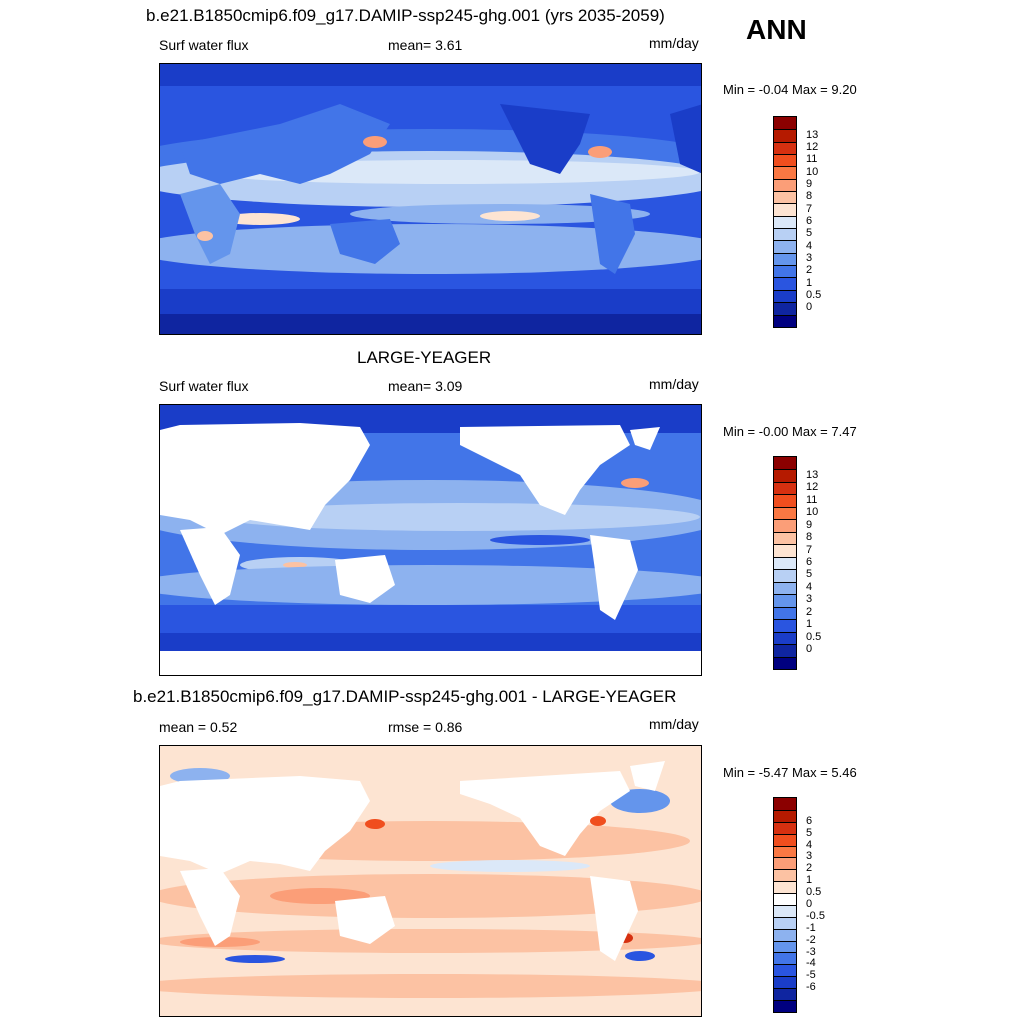 The height and width of the screenshot is (1024, 1024). I want to click on panel1-units: mm/day, so click(674, 43).